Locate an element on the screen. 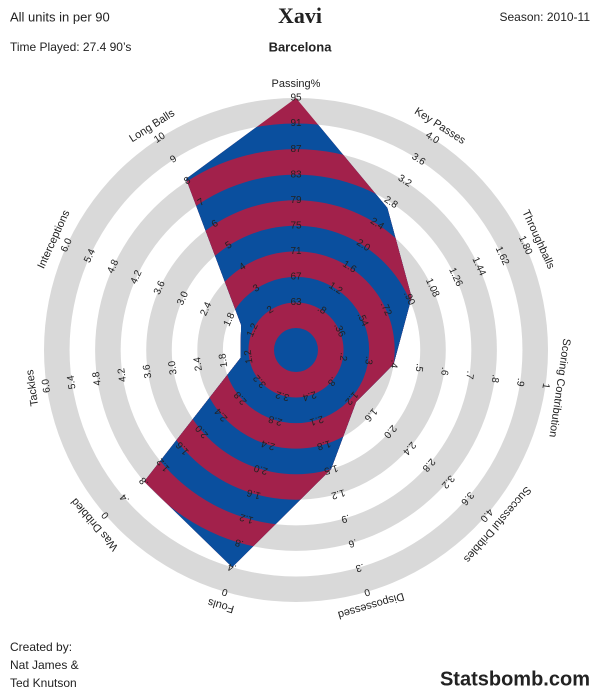  tick-label: 8 is located at coordinates (187, 181).